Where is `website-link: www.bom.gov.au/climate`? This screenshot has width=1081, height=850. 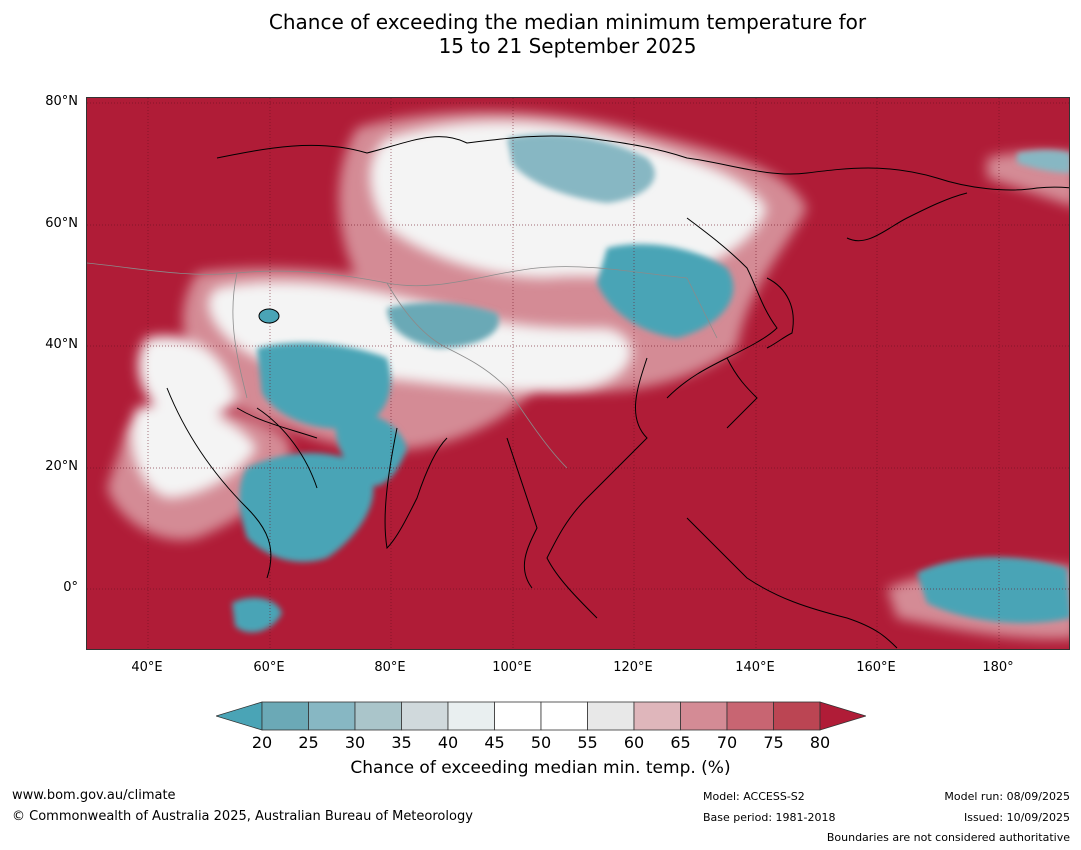
website-link: www.bom.gov.au/climate is located at coordinates (94, 795).